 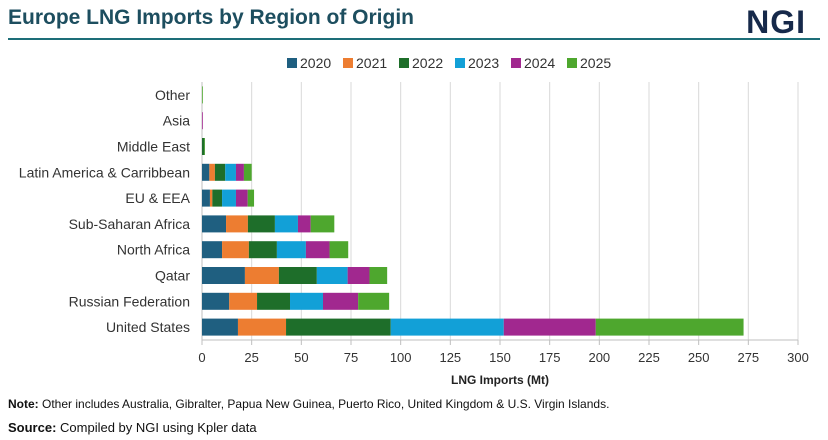 I want to click on x-tick-label: 300, so click(x=798, y=357).